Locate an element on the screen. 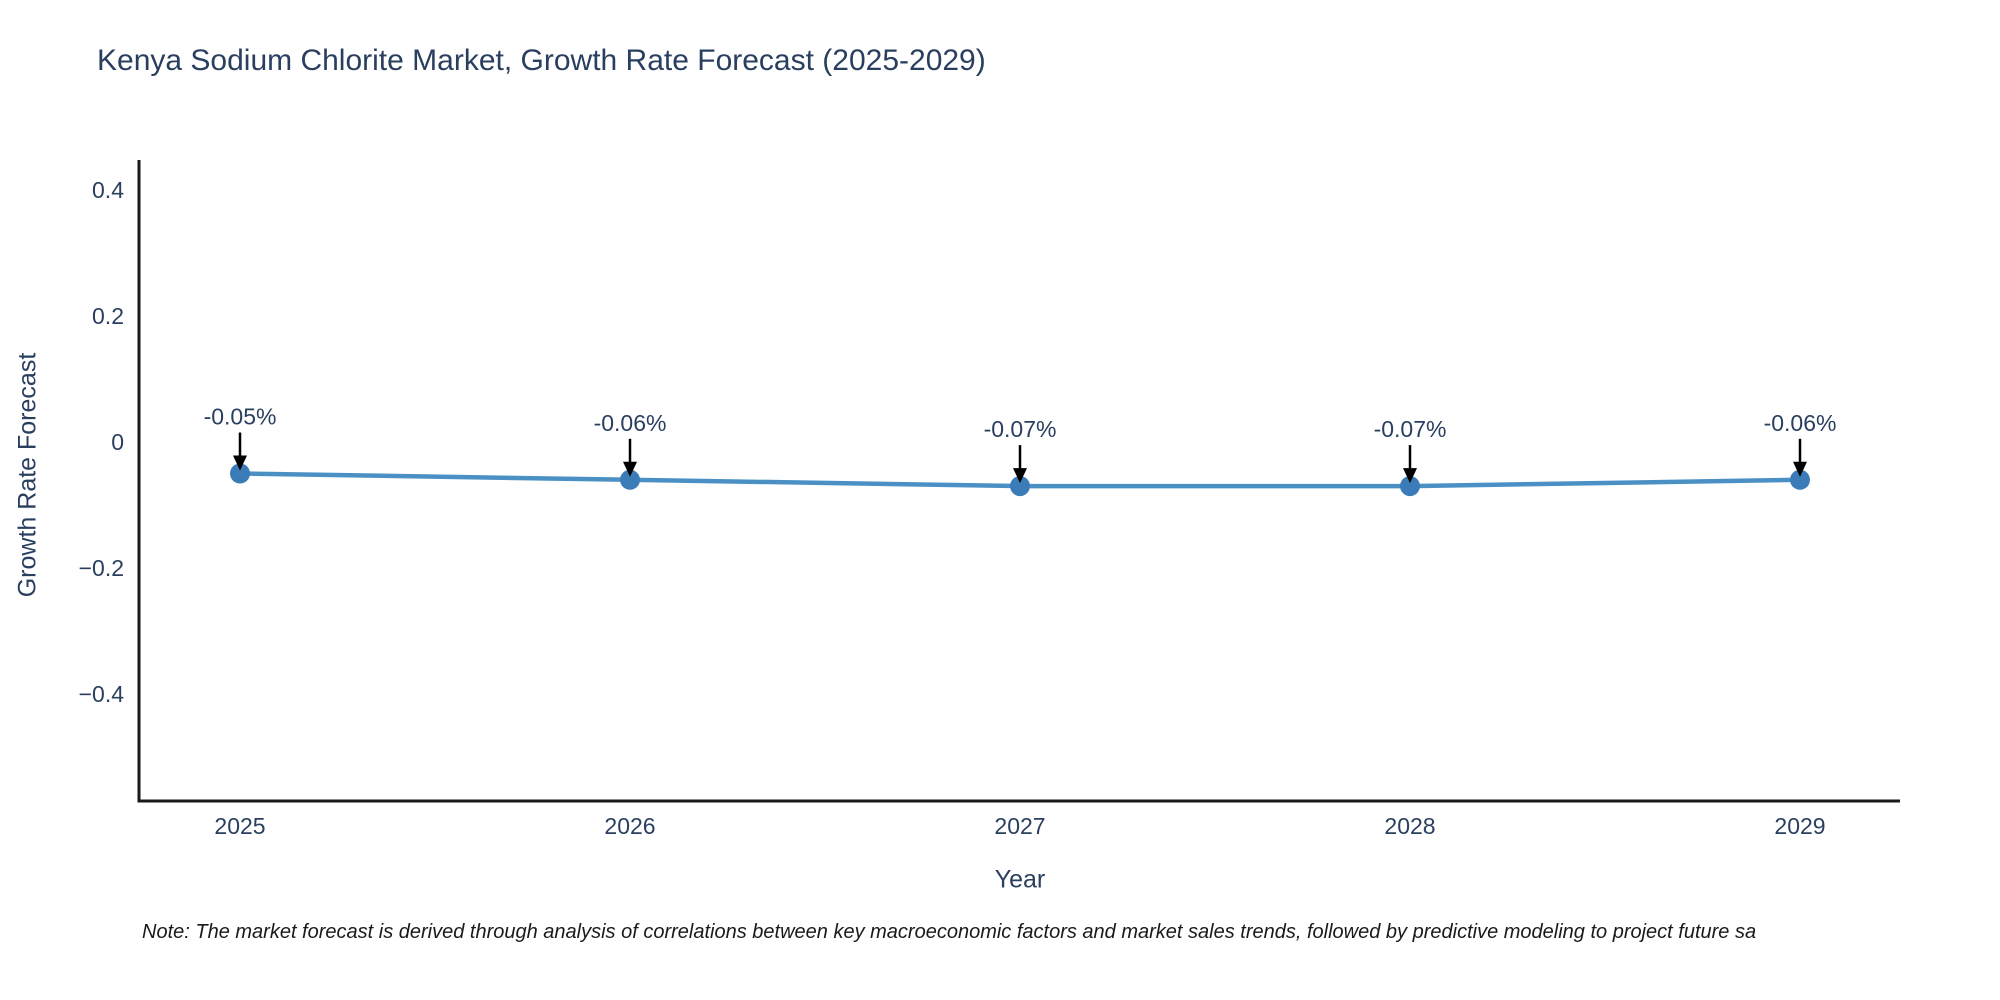 This screenshot has width=2000, height=1000. y-tick-label: −0.4 is located at coordinates (102, 694).